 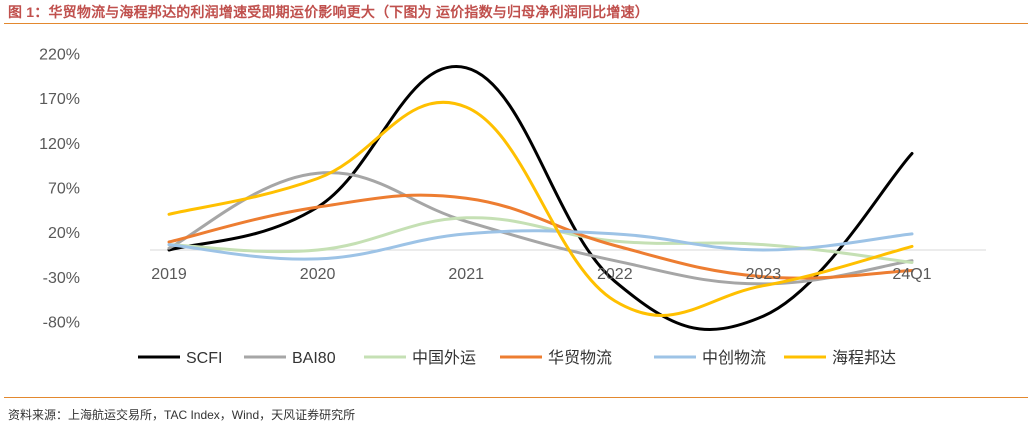 What do you see at coordinates (911, 274) in the screenshot?
I see `x-tick-label: 24Q1` at bounding box center [911, 274].